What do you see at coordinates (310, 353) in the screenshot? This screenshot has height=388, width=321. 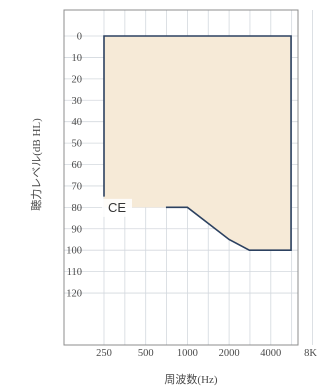 I see `x-tick-label: 8K` at bounding box center [310, 353].